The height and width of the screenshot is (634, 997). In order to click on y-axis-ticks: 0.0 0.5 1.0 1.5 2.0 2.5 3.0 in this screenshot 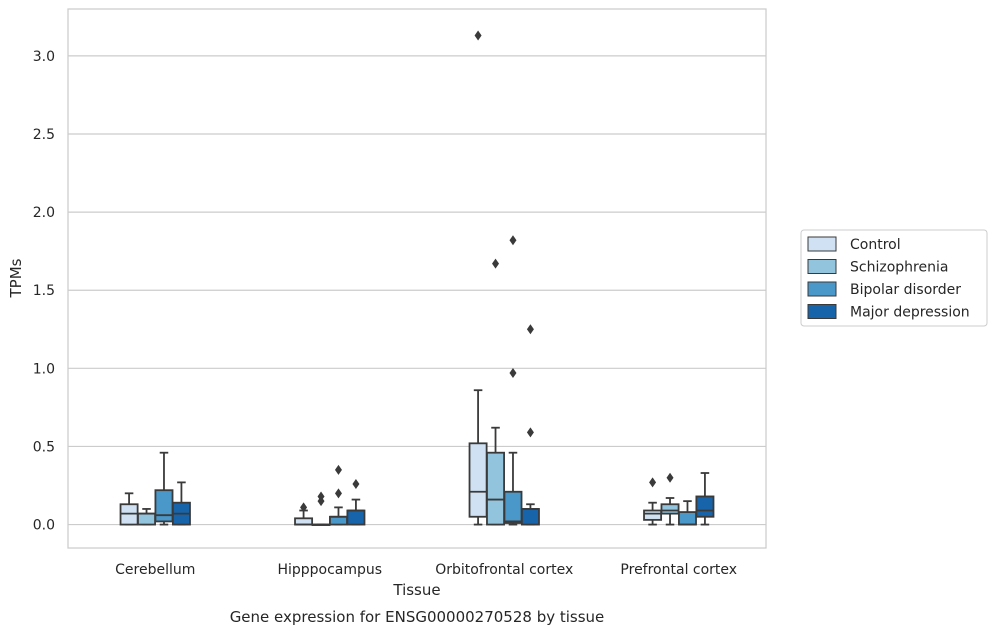, I will do `click(44, 291)`.